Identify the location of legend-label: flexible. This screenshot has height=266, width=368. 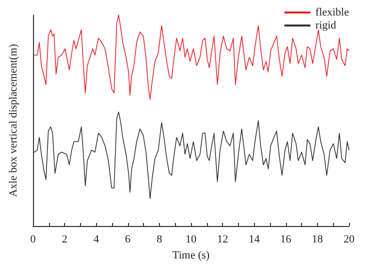
(332, 12).